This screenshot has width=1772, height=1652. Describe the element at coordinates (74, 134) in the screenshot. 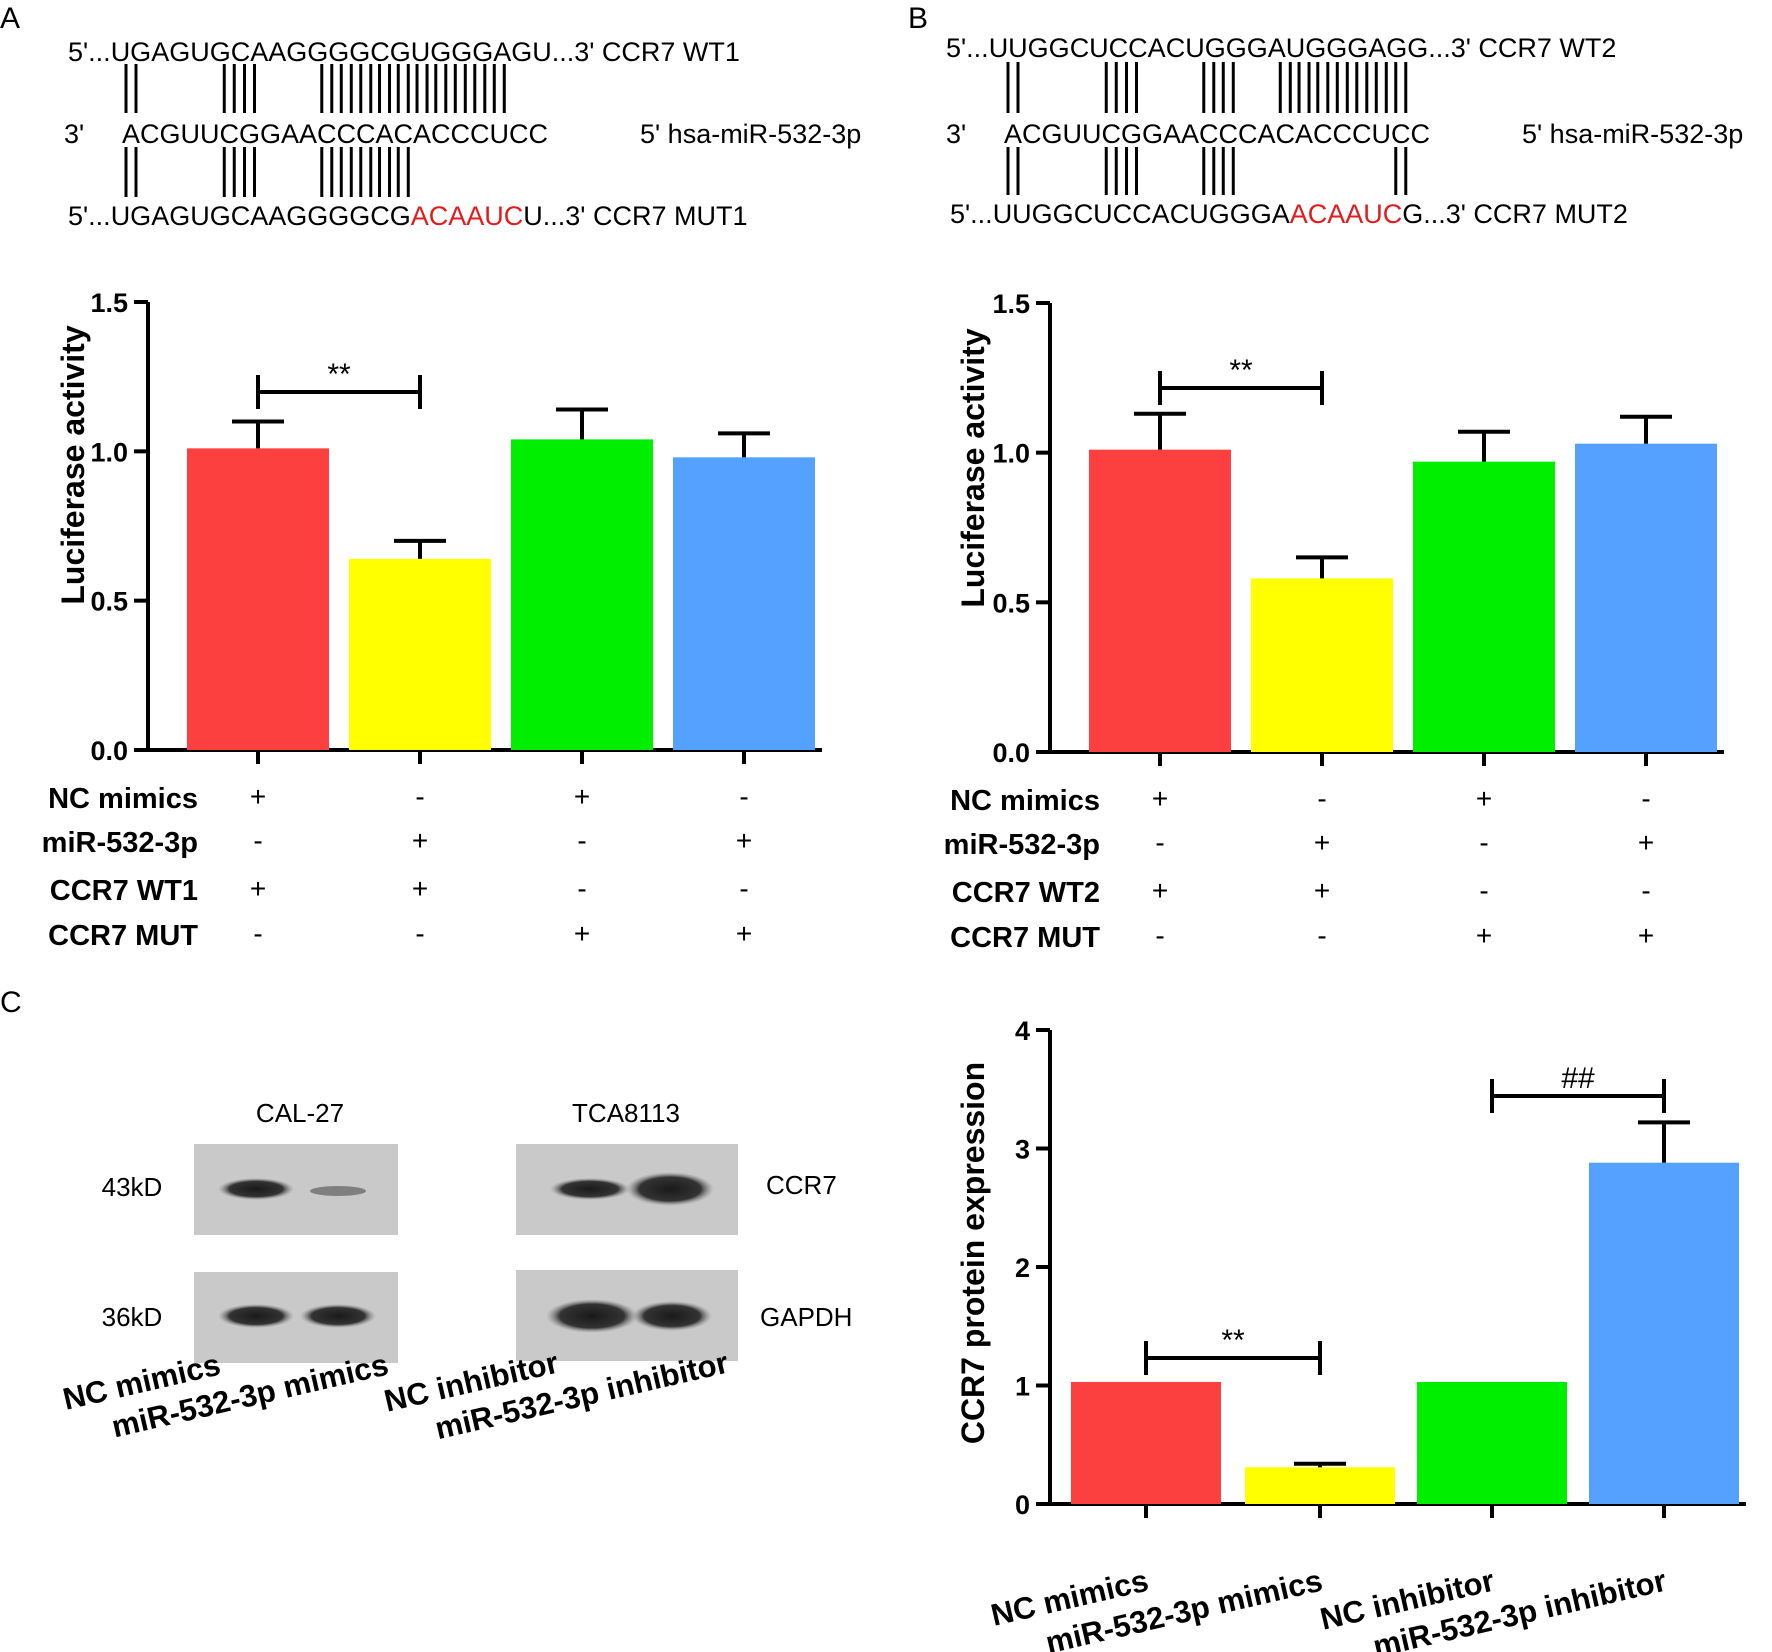

I see `mirna-label-3prime-a: 3'` at that location.